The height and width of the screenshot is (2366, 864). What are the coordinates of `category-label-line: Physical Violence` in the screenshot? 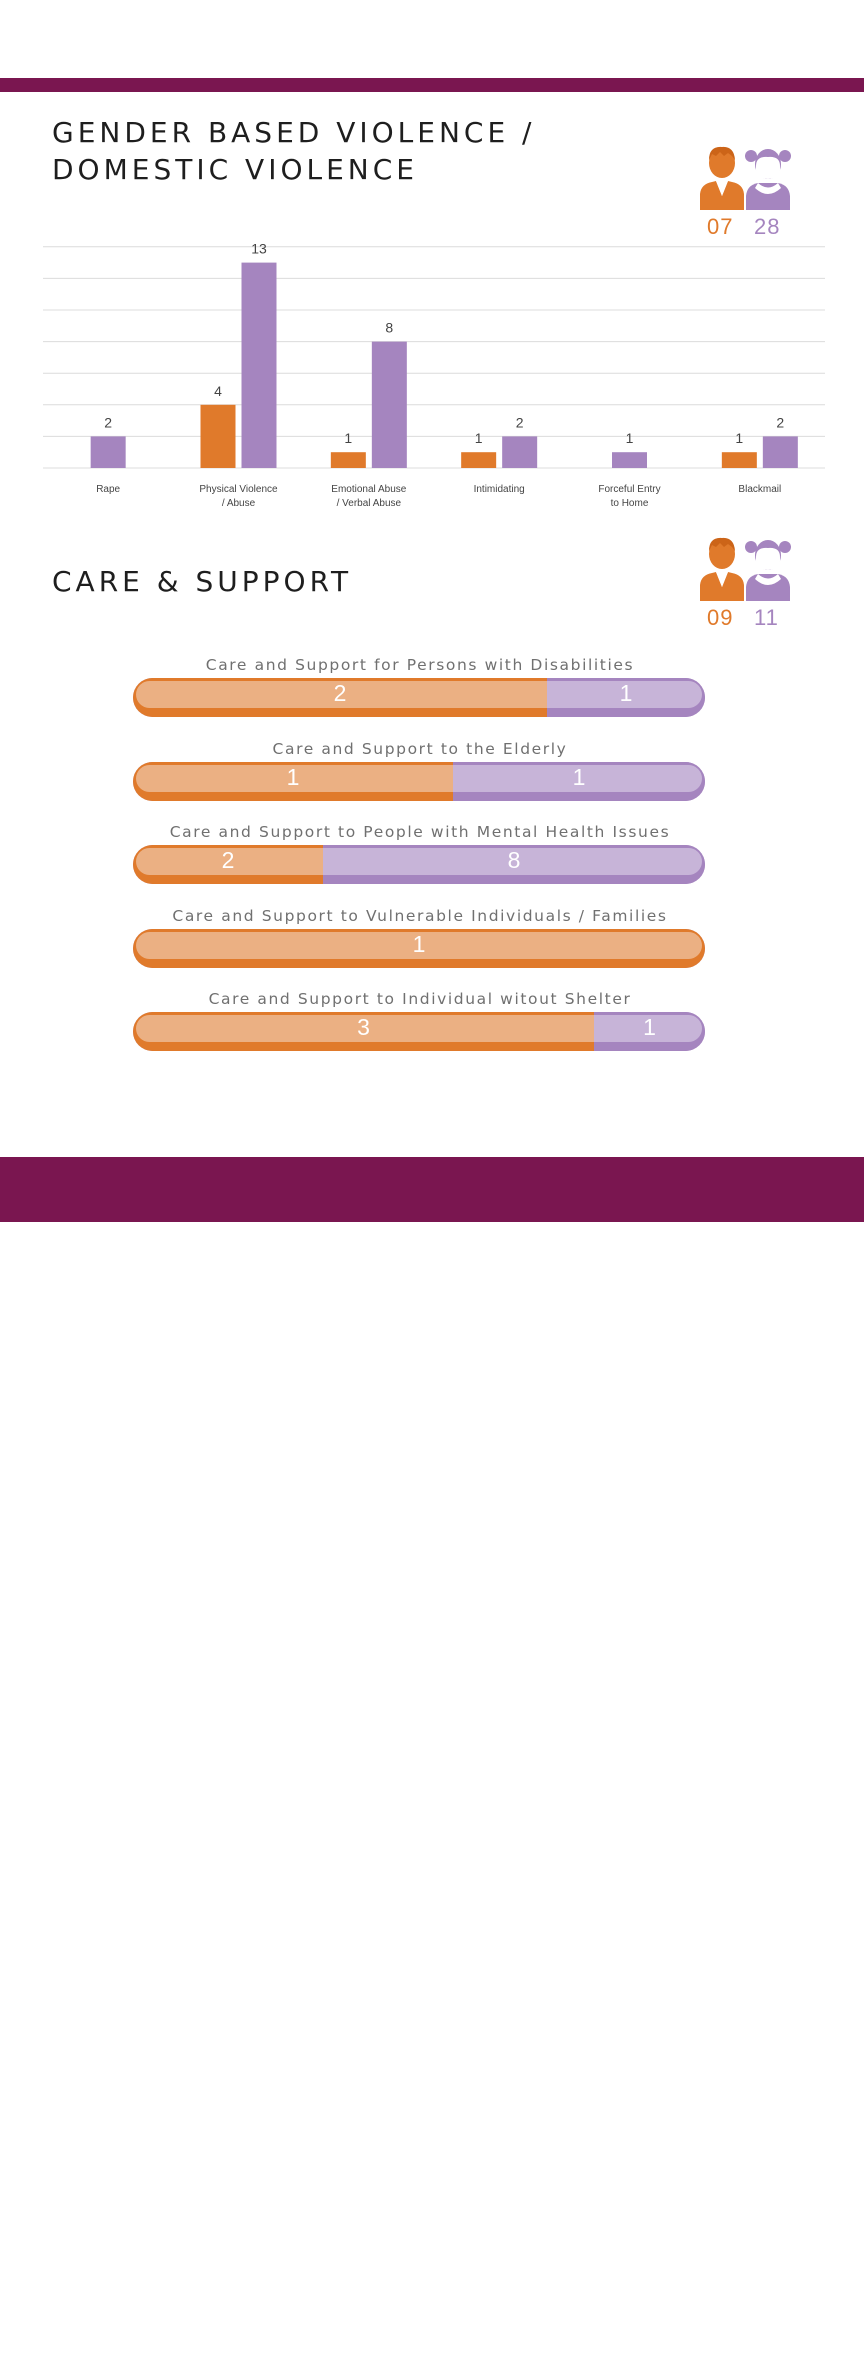 It's located at (238, 489).